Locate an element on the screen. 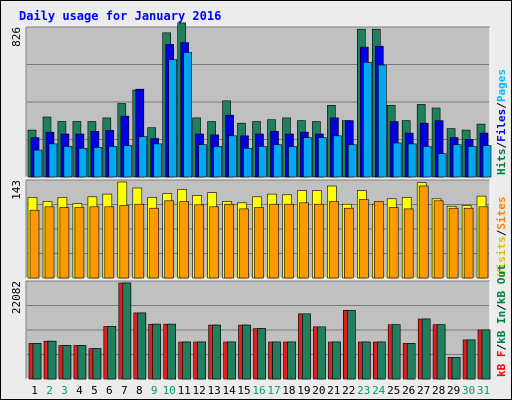  day-label-24: 24 is located at coordinates (379, 390).